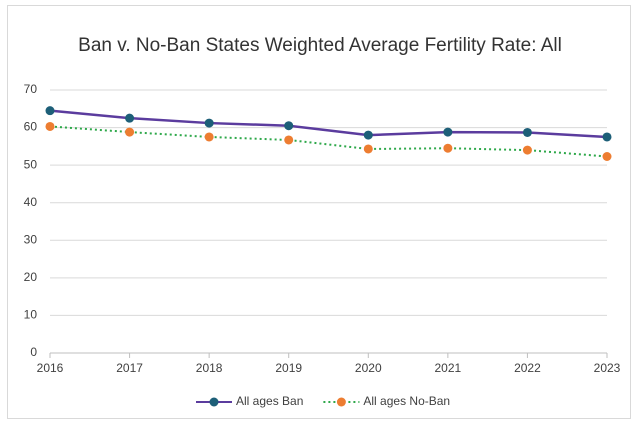 This screenshot has width=639, height=425. I want to click on x-tick-label: 2023, so click(607, 368).